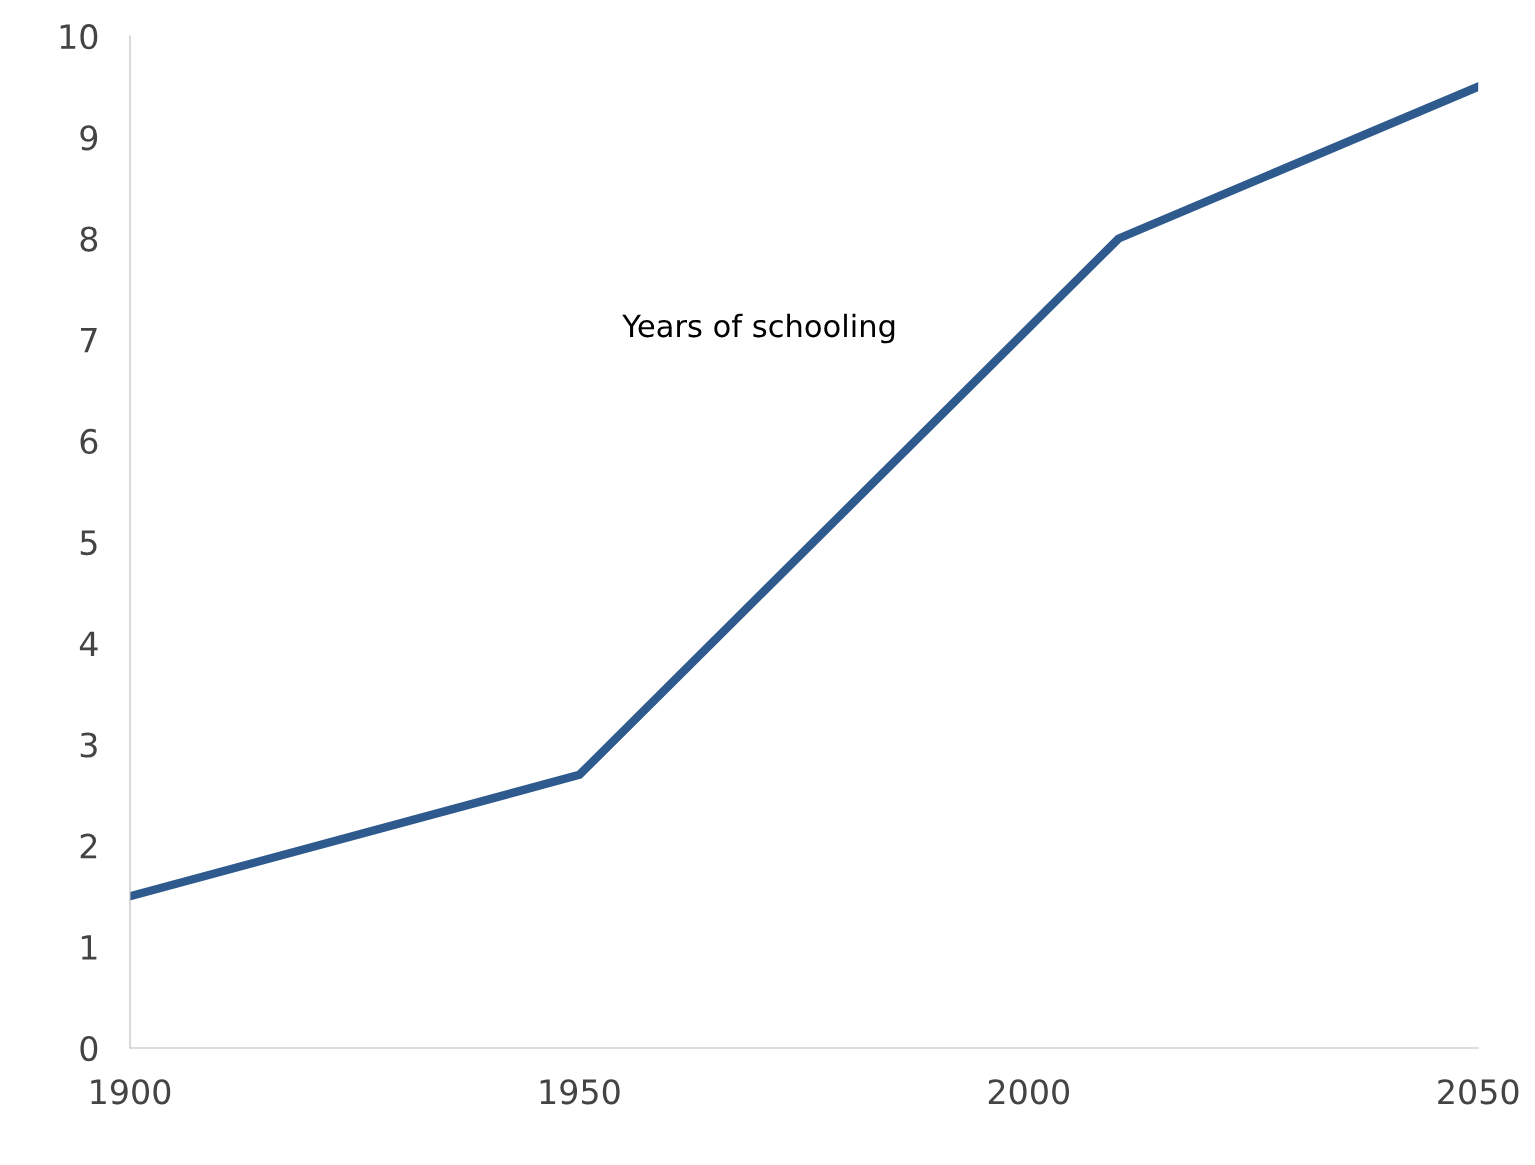  I want to click on x-tick-label: 2000, so click(1029, 1092).